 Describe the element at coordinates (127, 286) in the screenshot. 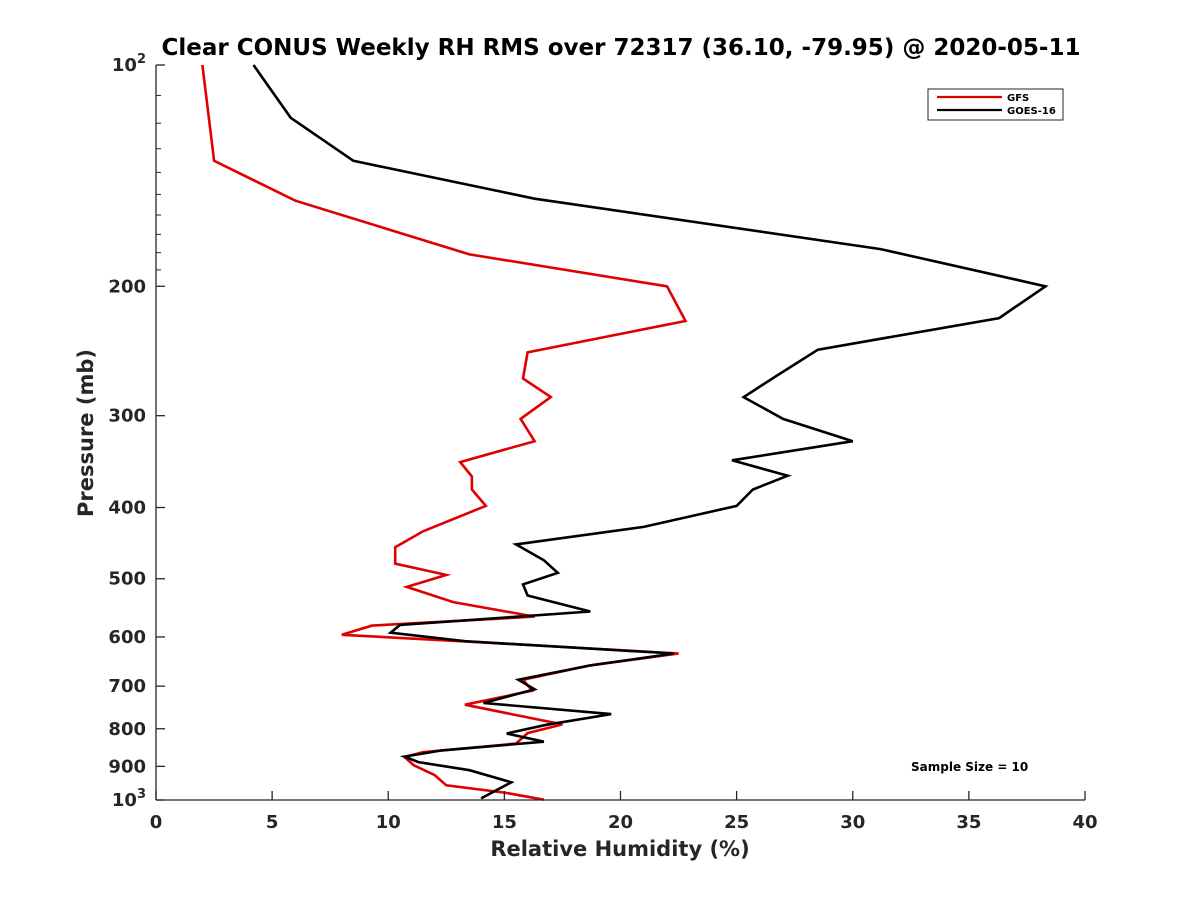

I see `y-tick-label: 200` at that location.